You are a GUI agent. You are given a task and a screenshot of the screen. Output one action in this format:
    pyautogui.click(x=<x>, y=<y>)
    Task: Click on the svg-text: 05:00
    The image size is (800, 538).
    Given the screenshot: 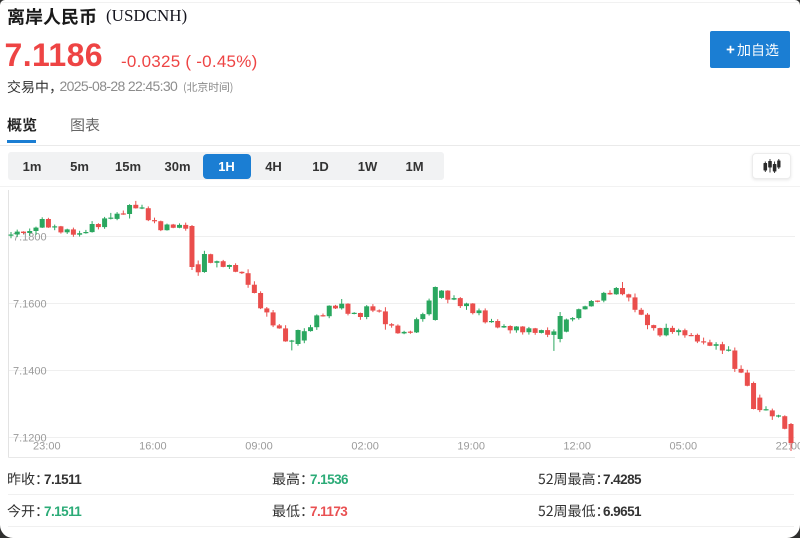 What is the action you would take?
    pyautogui.click(x=684, y=447)
    